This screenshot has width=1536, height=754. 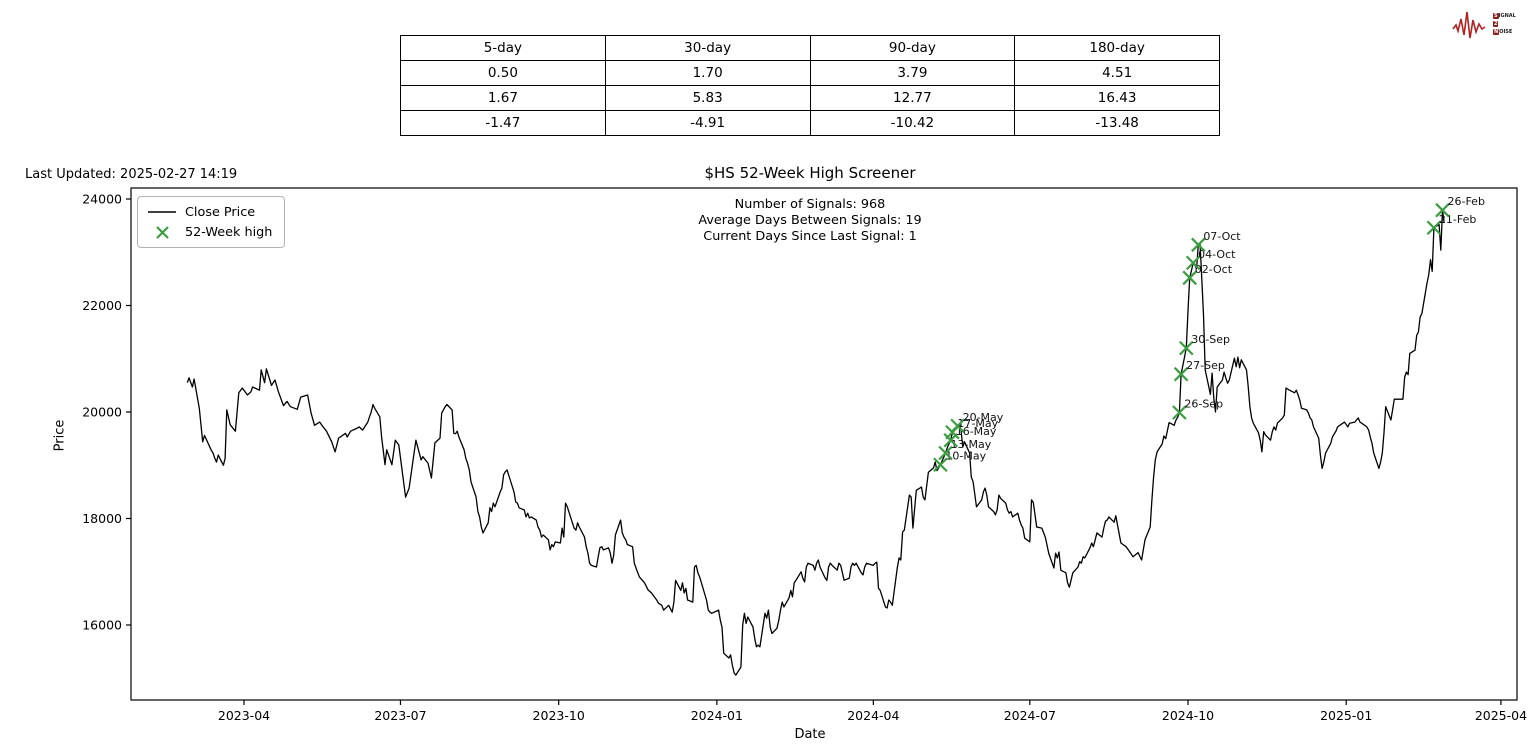 What do you see at coordinates (1496, 24) in the screenshot?
I see `logo-letter-2: 2` at bounding box center [1496, 24].